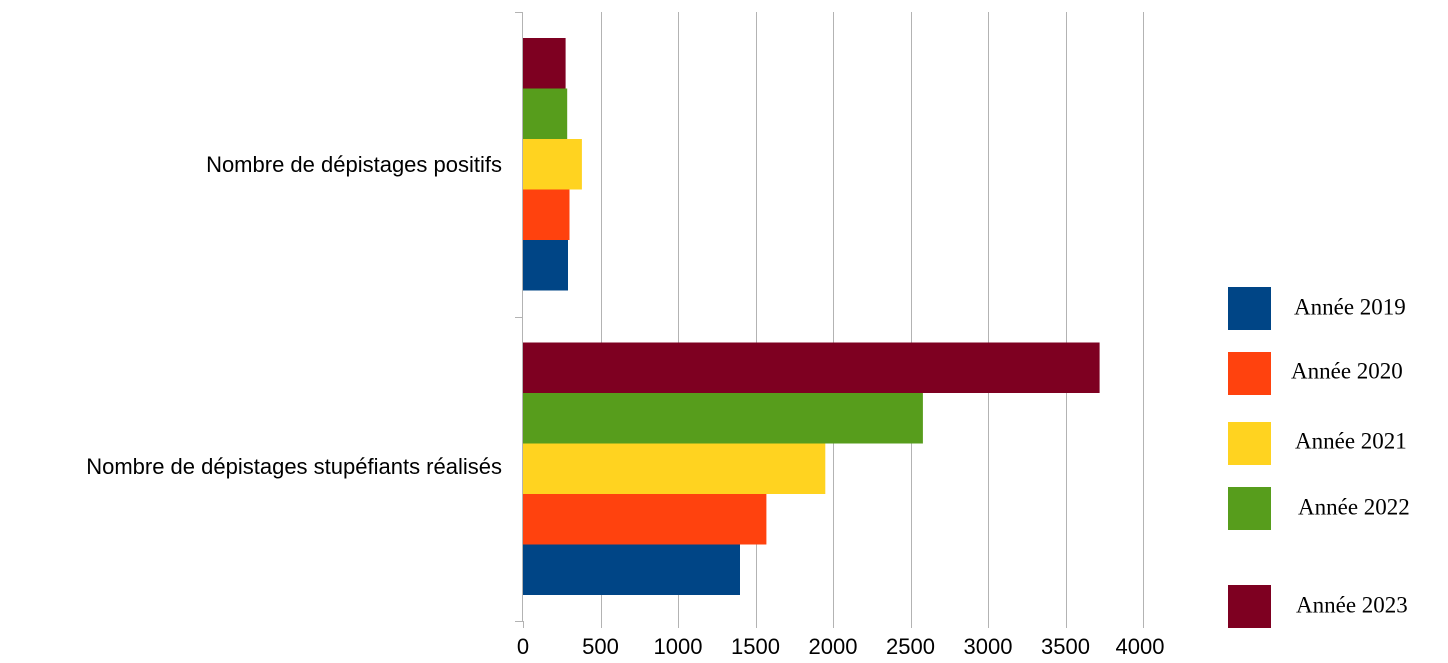 The image size is (1448, 663). I want to click on bar-année-2023-cat-0, so click(811, 367).